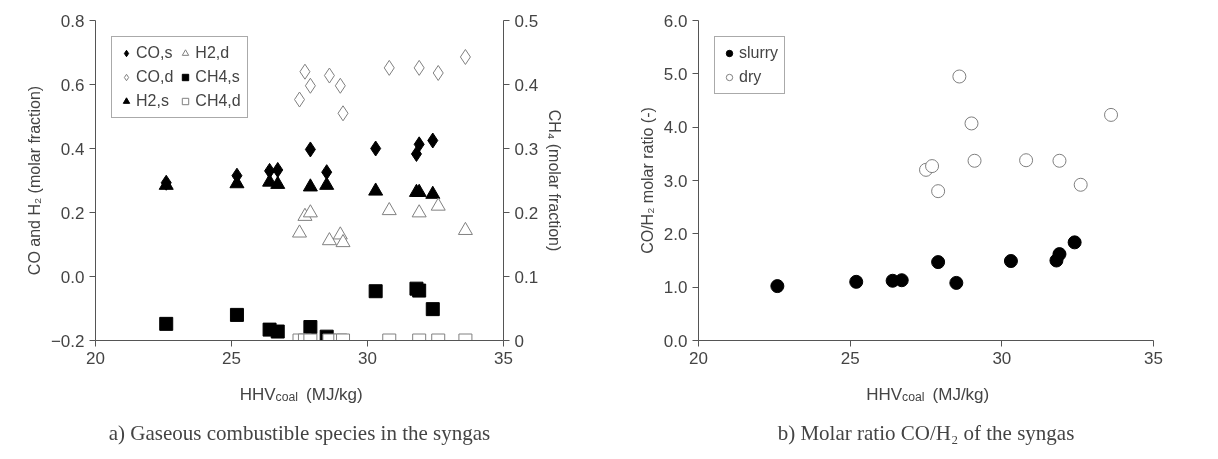  I want to click on legend-label: dry, so click(750, 77).